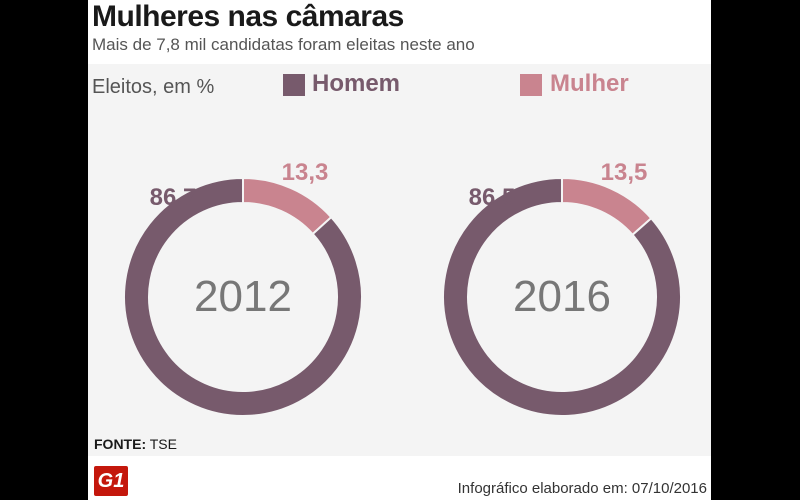 The height and width of the screenshot is (500, 800). I want to click on legend-item-homem: Homem, so click(356, 83).